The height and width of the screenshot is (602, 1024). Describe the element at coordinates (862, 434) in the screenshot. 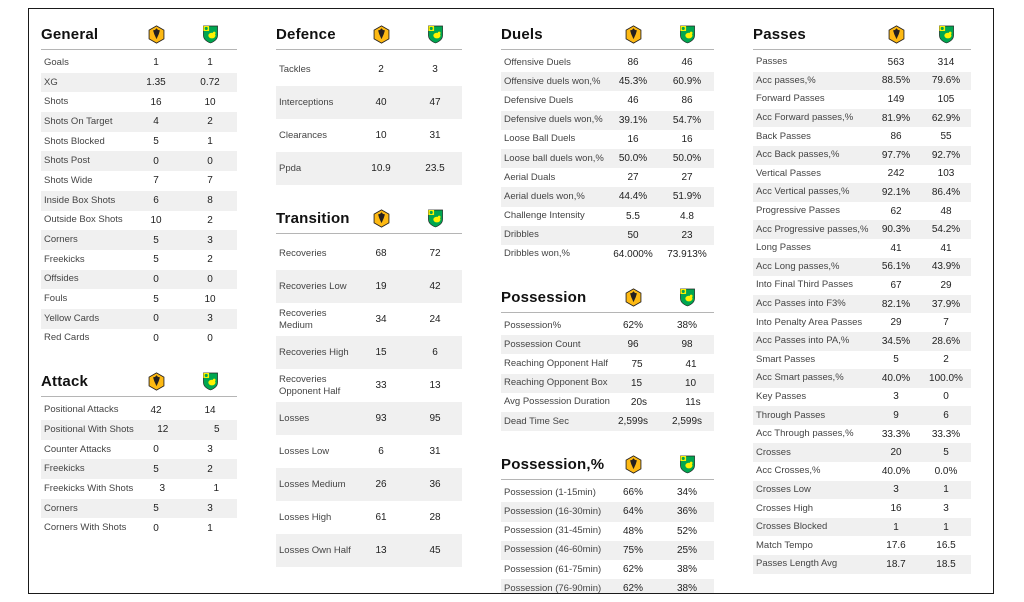

I see `stat-row: Acc Through passes,% 33.3% 33.3%` at that location.